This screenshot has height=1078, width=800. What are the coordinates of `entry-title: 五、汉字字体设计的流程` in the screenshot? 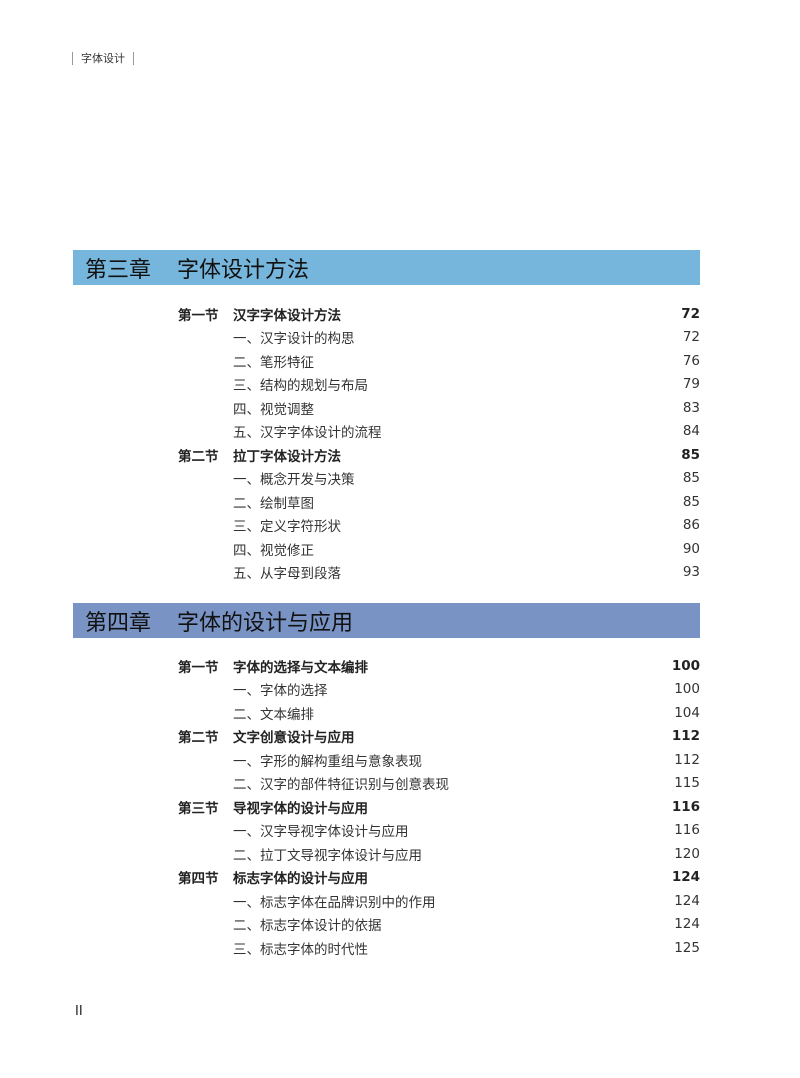 It's located at (307, 433).